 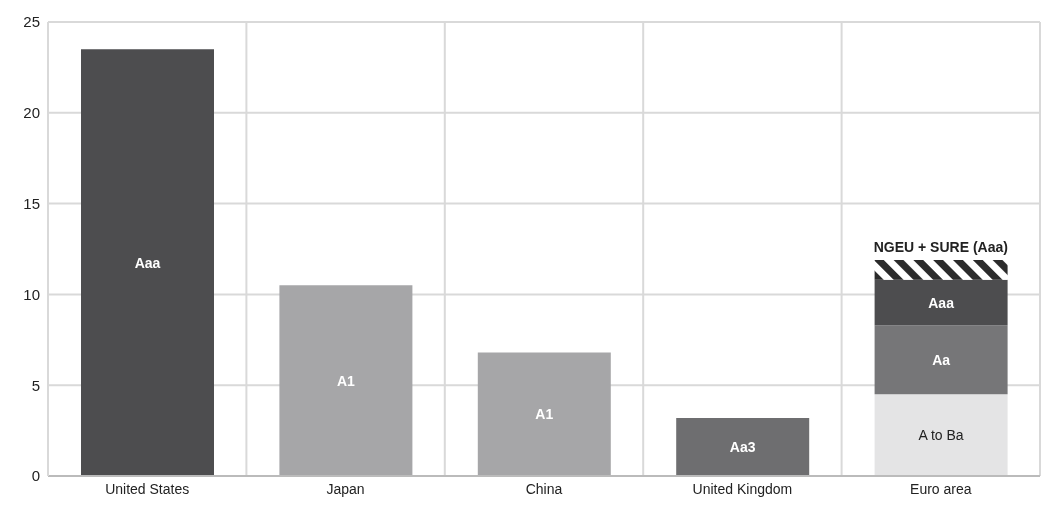 I want to click on y-tick-label: 15, so click(x=31, y=203).